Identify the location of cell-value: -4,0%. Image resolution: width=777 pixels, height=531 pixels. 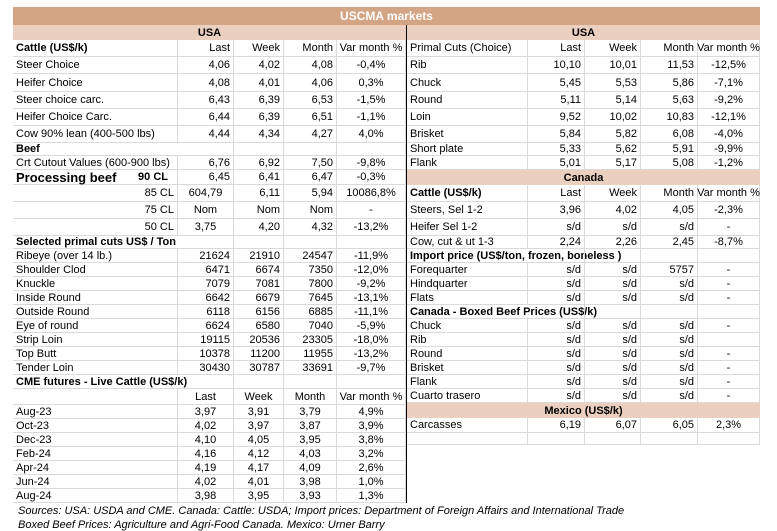
(728, 134).